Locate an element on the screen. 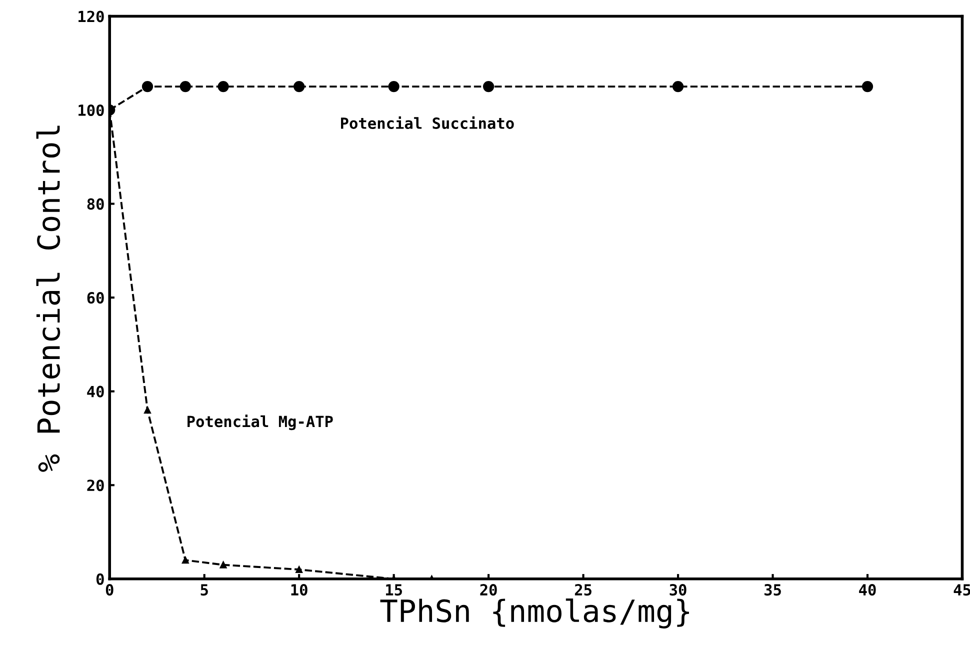 Image resolution: width=970 pixels, height=649 pixels. y-tick-label: 60 is located at coordinates (95, 298).